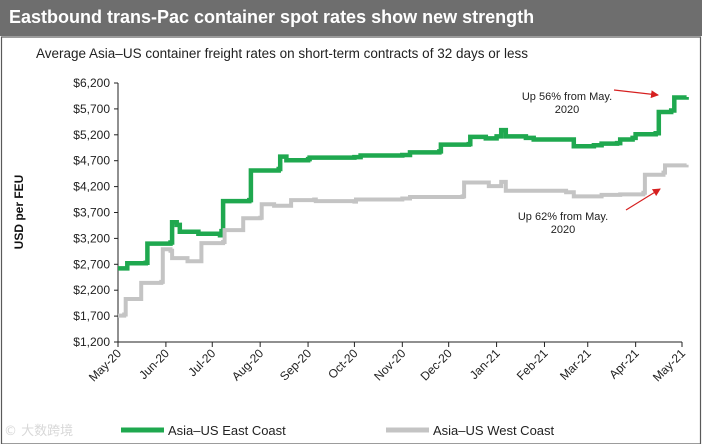 This screenshot has height=444, width=702. What do you see at coordinates (343, 364) in the screenshot?
I see `x-tick-label: Oct-20` at bounding box center [343, 364].